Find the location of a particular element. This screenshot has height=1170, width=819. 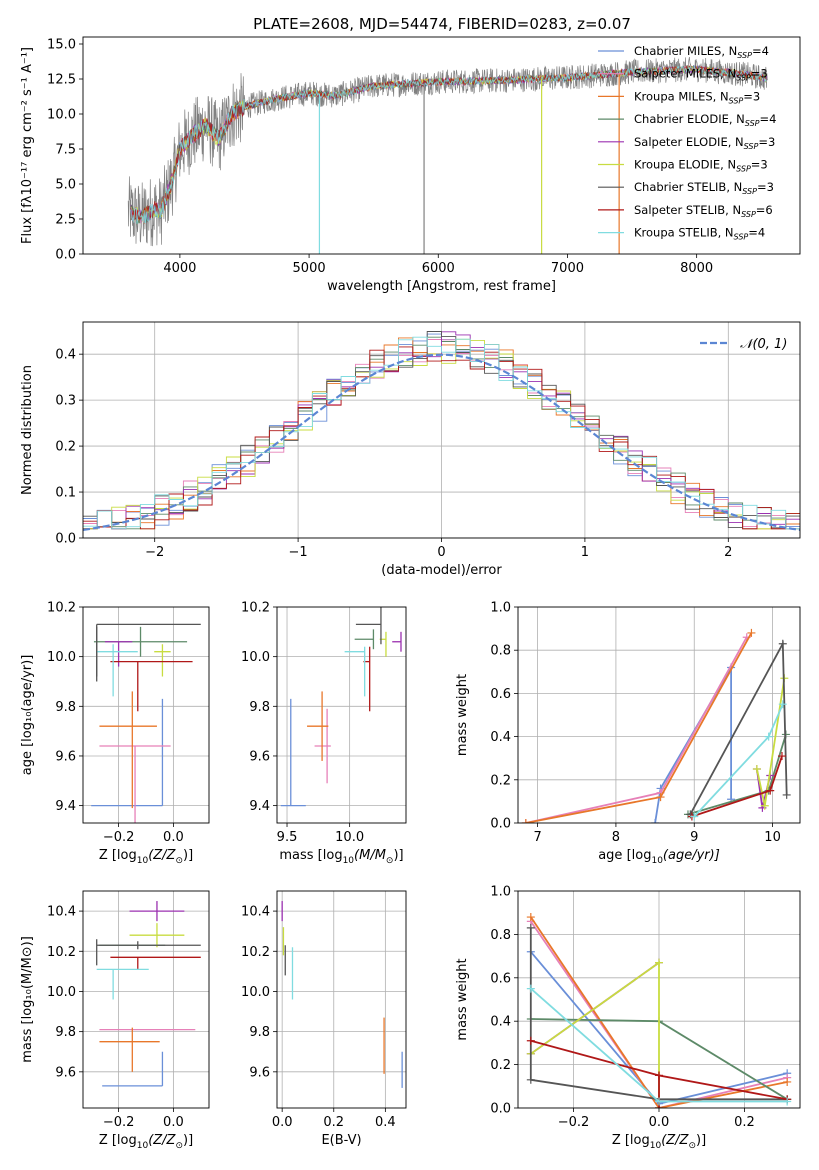

y-axis-label: age [log₁₀(age/yr)] is located at coordinates (27, 715).